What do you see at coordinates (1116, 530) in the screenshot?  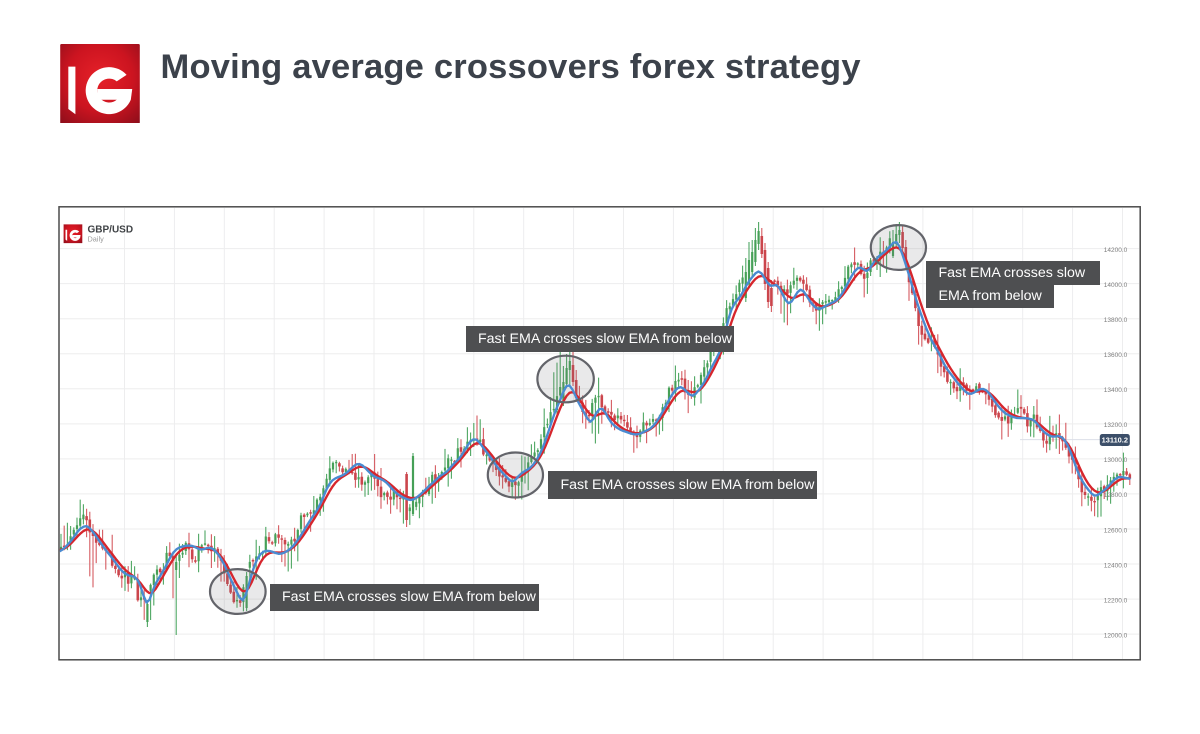 I see `svg-text: 12600.0` at bounding box center [1116, 530].